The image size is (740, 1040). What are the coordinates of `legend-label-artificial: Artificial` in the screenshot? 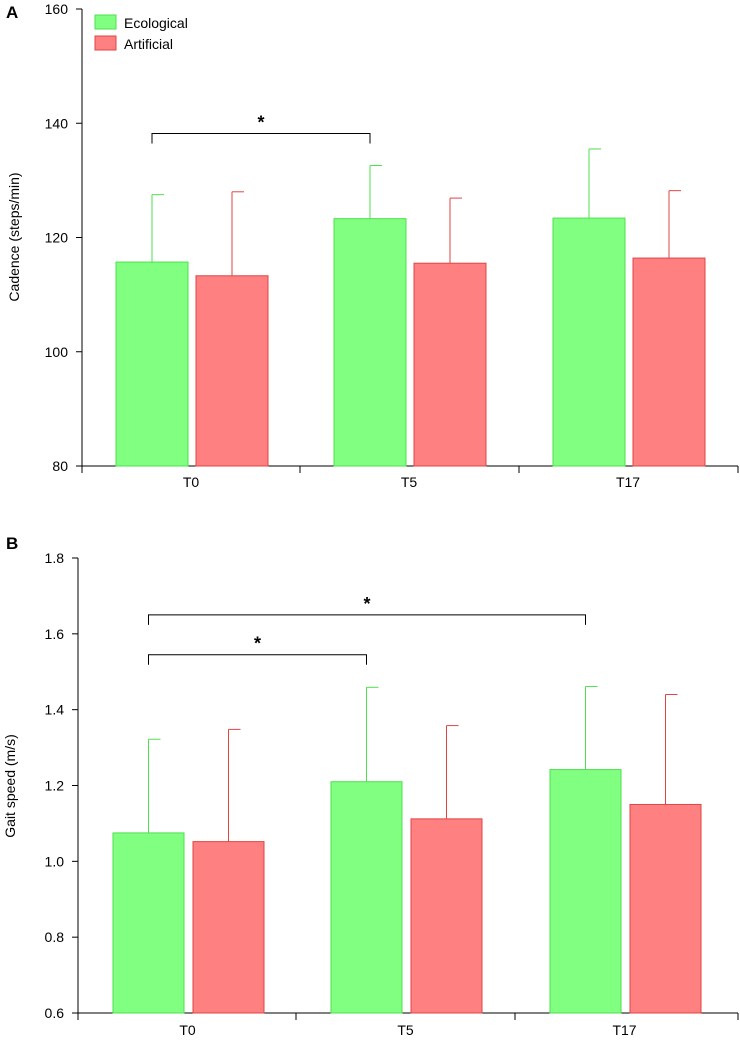 It's located at (148, 44).